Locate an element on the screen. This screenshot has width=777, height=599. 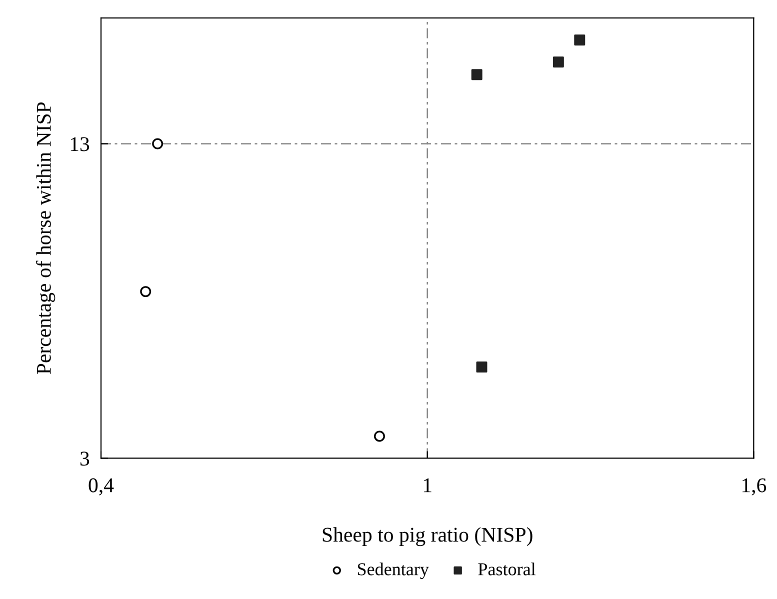
x-axis-title: Sheep to pig ratio (NISP) is located at coordinates (427, 536).